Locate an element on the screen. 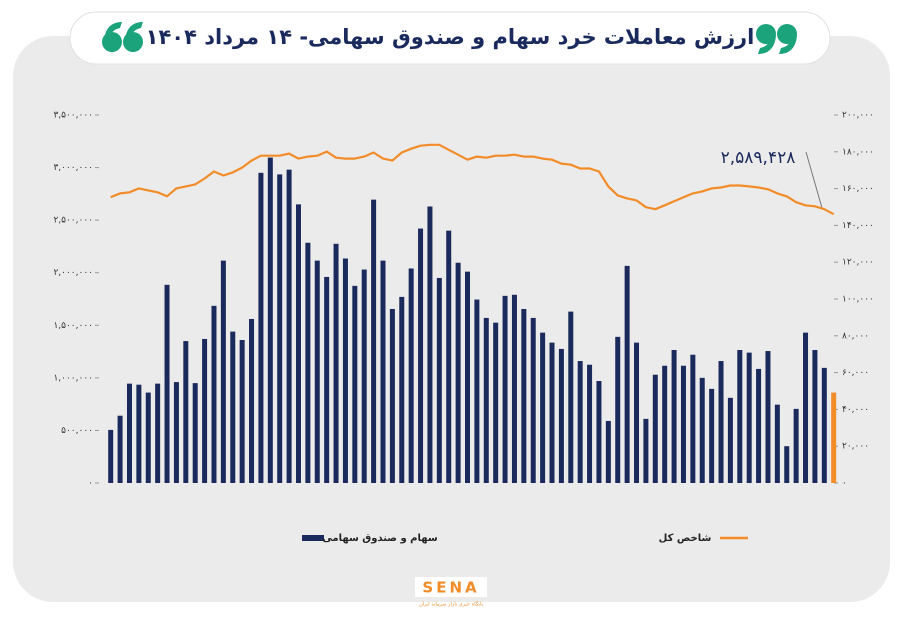  logo: SENA is located at coordinates (450, 588).